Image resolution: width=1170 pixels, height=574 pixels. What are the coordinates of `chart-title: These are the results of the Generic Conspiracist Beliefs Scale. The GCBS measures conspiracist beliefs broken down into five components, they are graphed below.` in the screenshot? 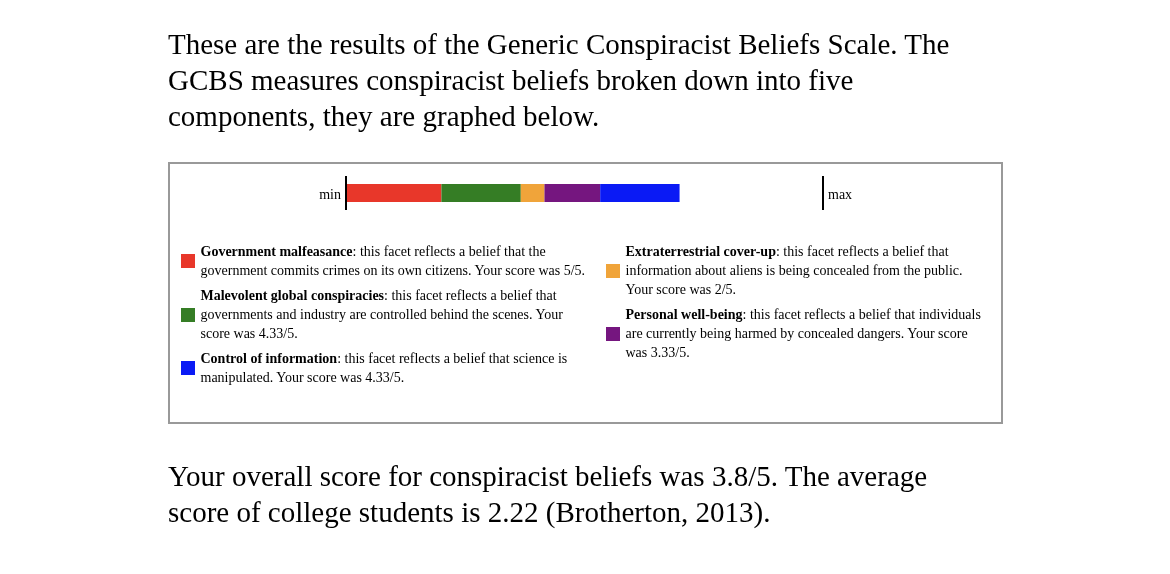 It's located at (559, 80).